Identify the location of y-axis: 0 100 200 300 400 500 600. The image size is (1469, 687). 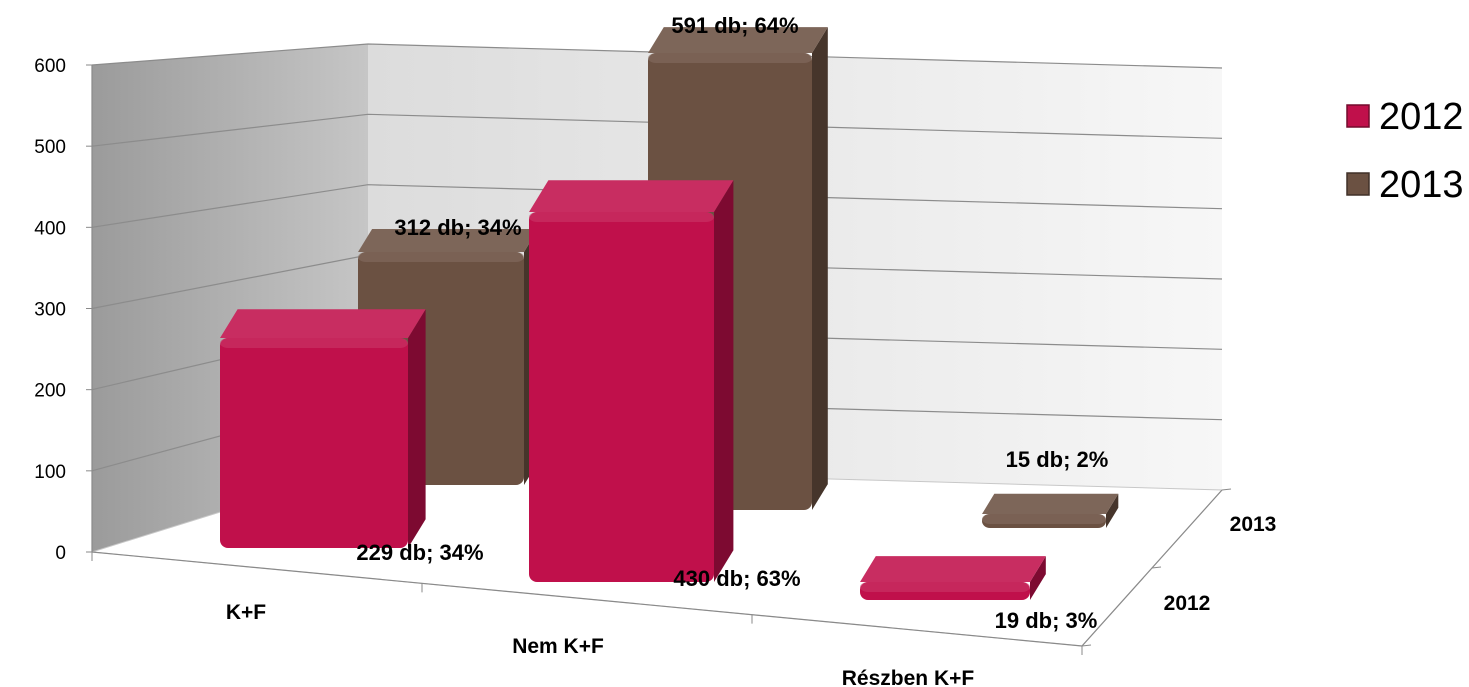
(63, 310).